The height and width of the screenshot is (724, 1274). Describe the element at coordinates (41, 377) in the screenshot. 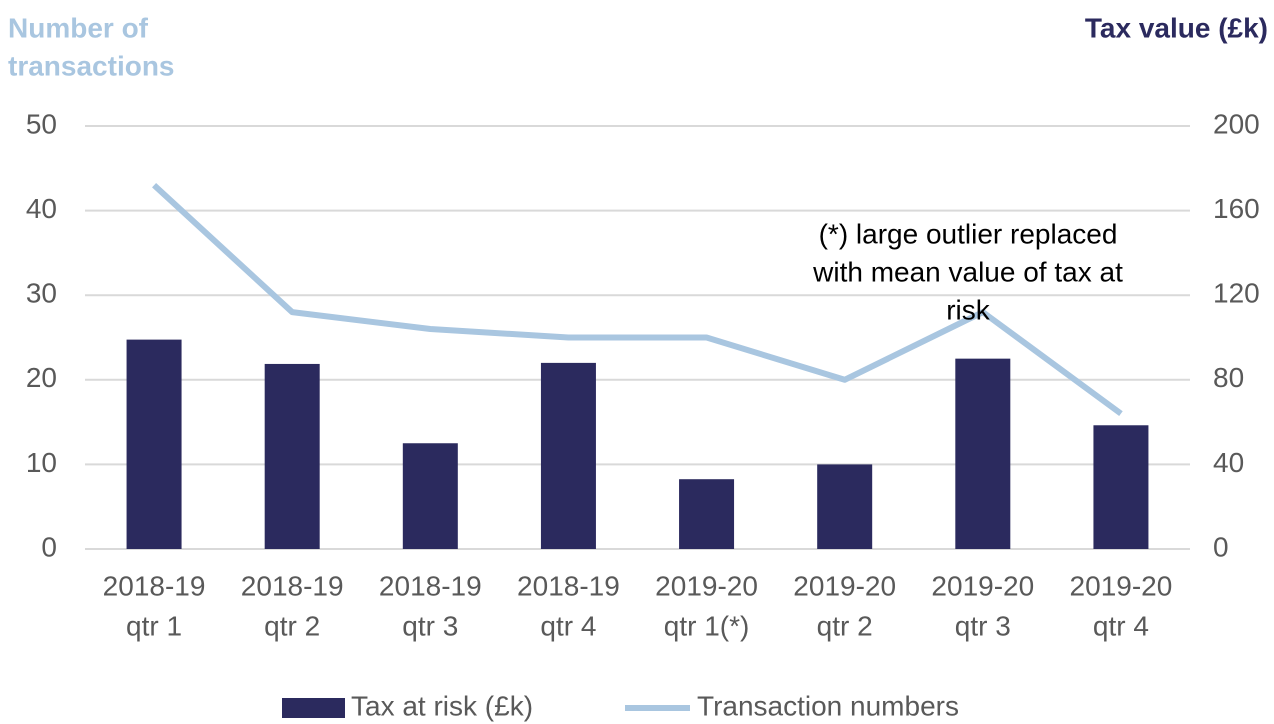

I see `y-tick-label: 20` at that location.